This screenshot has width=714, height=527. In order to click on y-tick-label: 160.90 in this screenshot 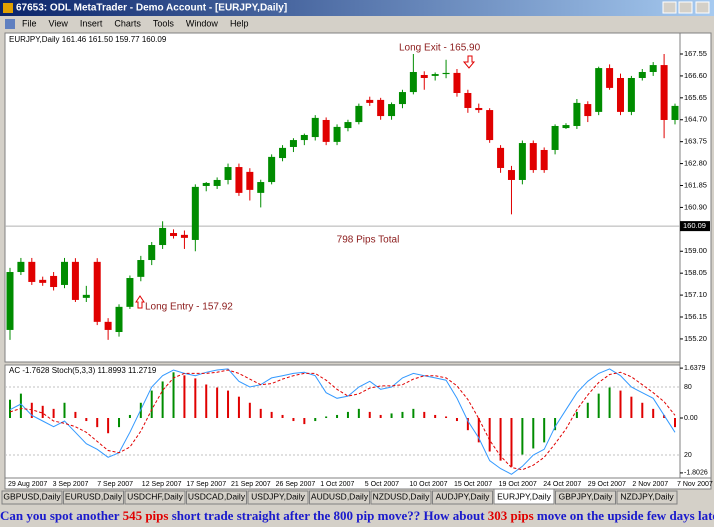, I will do `click(695, 206)`.